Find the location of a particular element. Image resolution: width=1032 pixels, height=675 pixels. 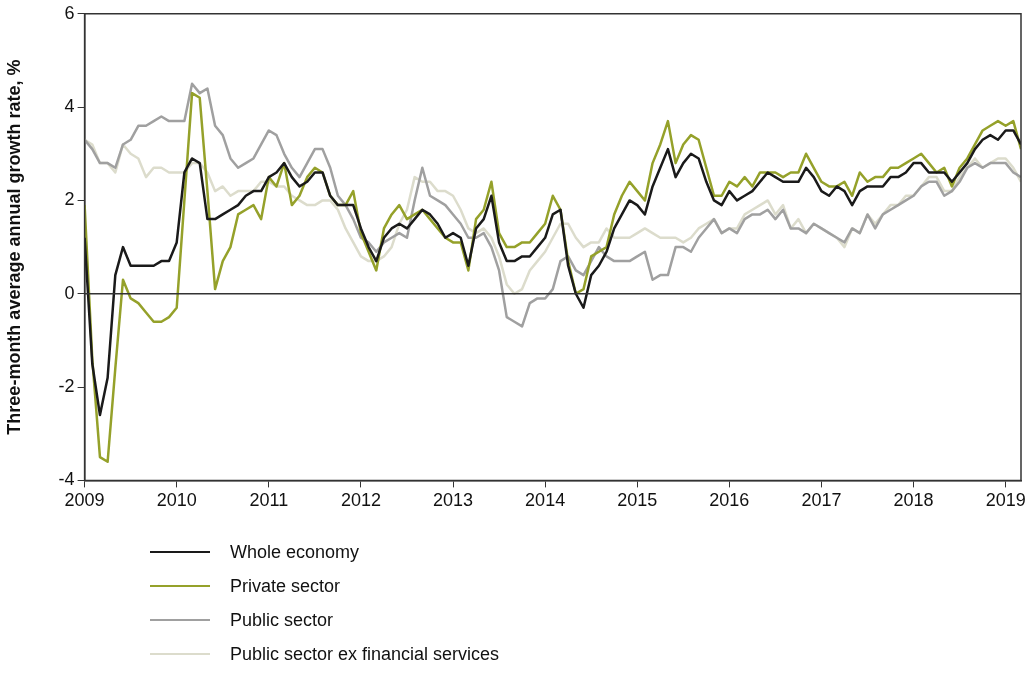

legend-label: Private sector is located at coordinates (285, 586).